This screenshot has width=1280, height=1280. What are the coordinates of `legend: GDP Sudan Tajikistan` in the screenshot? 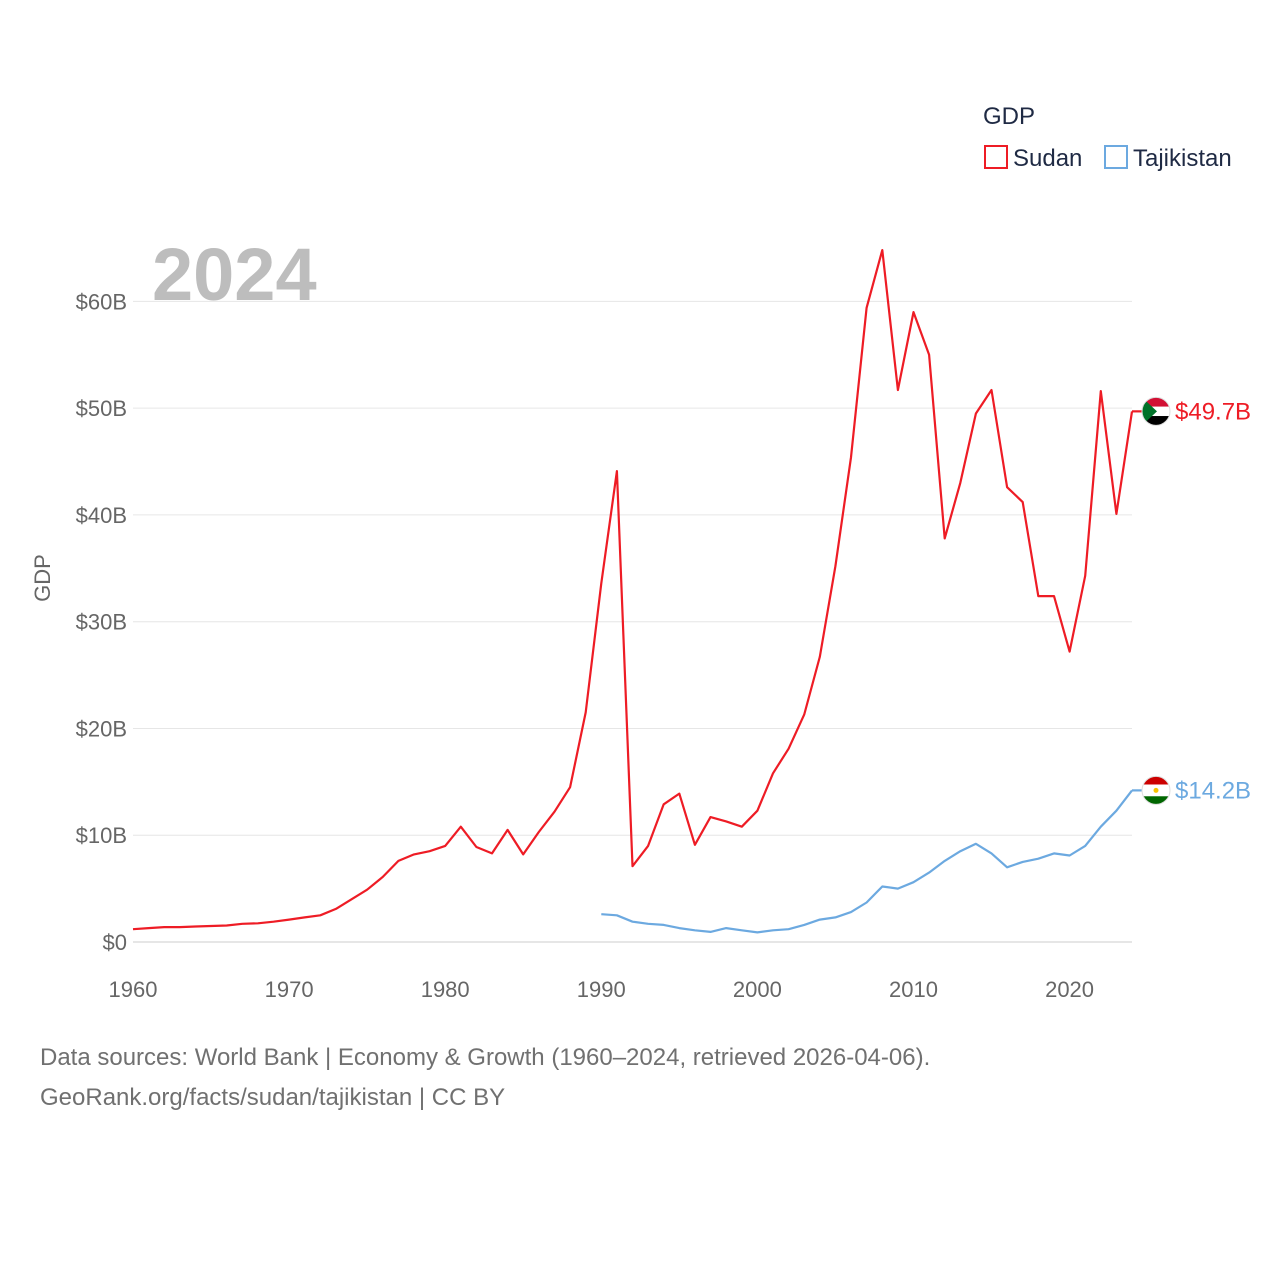 It's located at (1107, 137).